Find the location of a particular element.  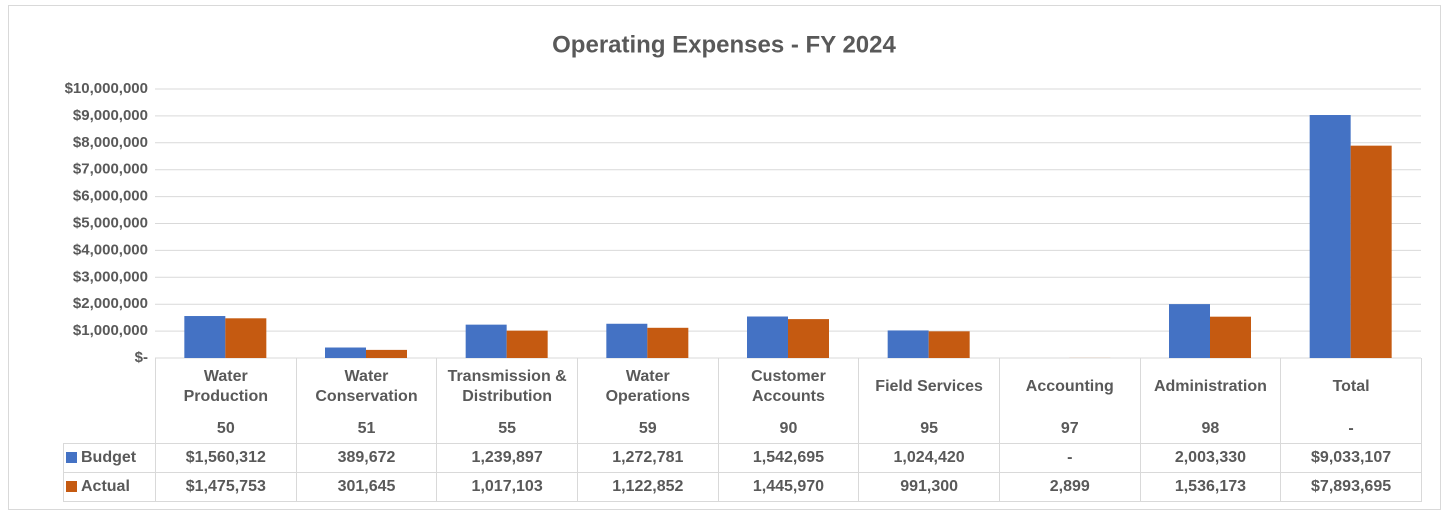

code-label: 90 is located at coordinates (788, 429).